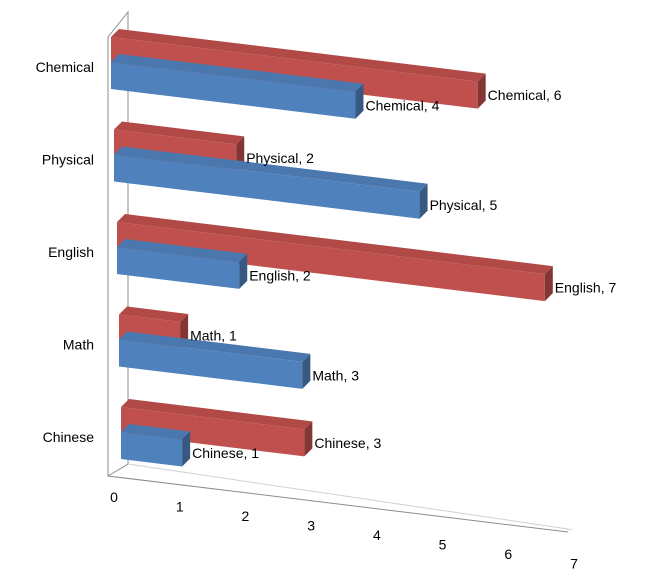 Image resolution: width=664 pixels, height=574 pixels. I want to click on category-label: Physical, so click(68, 160).